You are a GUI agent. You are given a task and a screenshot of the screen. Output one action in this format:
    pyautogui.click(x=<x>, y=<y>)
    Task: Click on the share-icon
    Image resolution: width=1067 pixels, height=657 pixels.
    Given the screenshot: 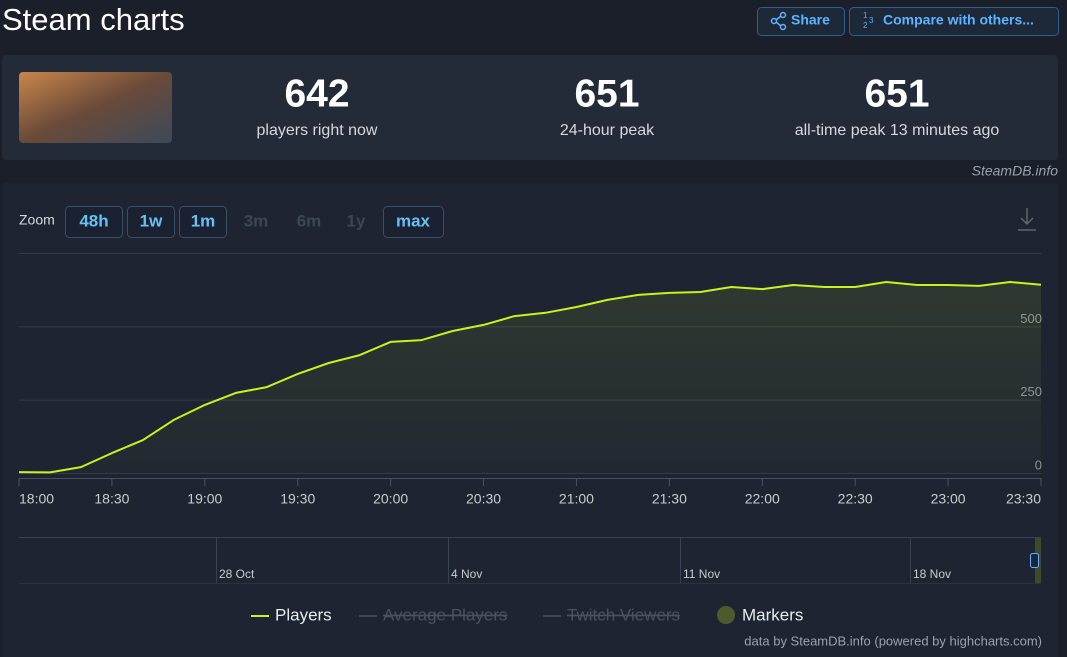 What is the action you would take?
    pyautogui.click(x=778, y=21)
    